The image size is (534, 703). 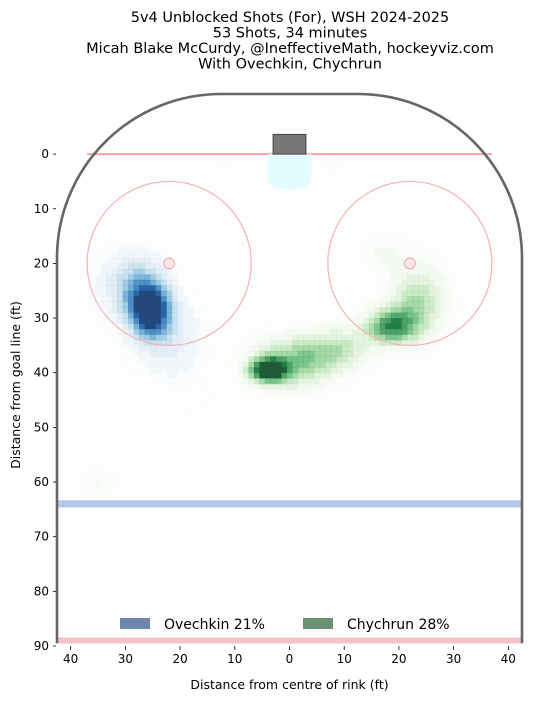 I want to click on title-line: 53 Shots, 34 minutes, so click(x=290, y=34).